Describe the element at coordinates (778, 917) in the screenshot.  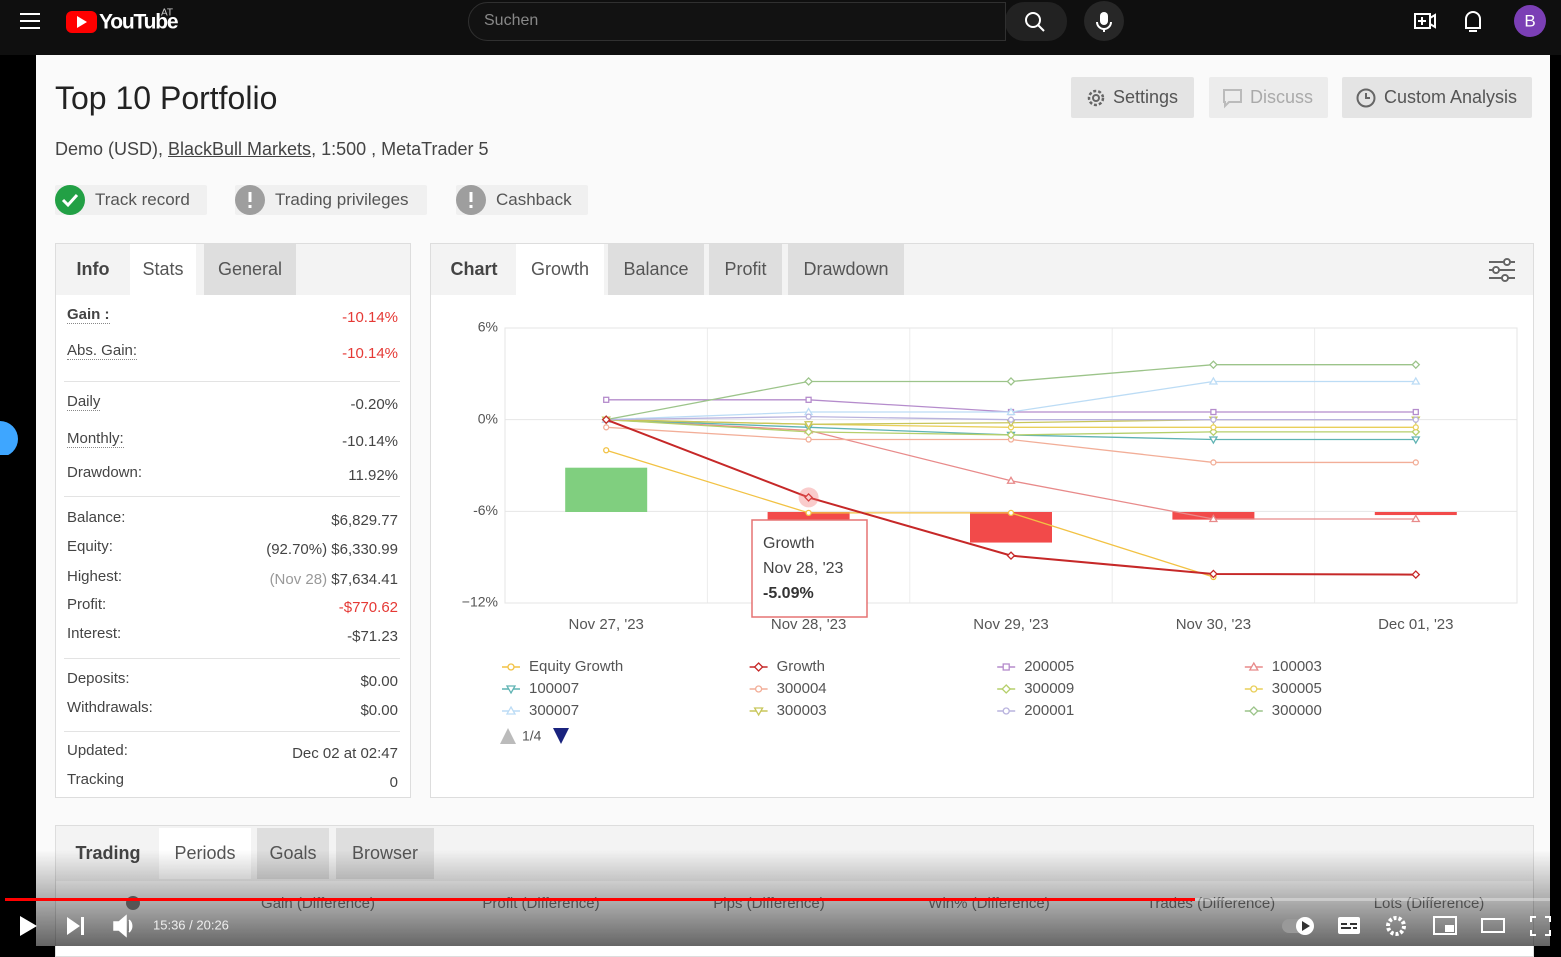
I see `player-controls: 15:36 / 20:26` at that location.